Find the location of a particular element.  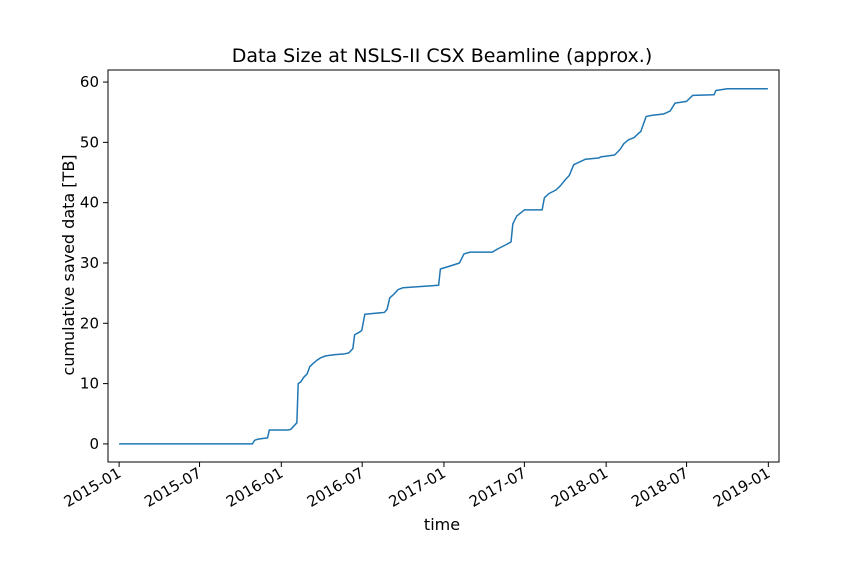

x-tick-label: 2015-01 is located at coordinates (92, 487).